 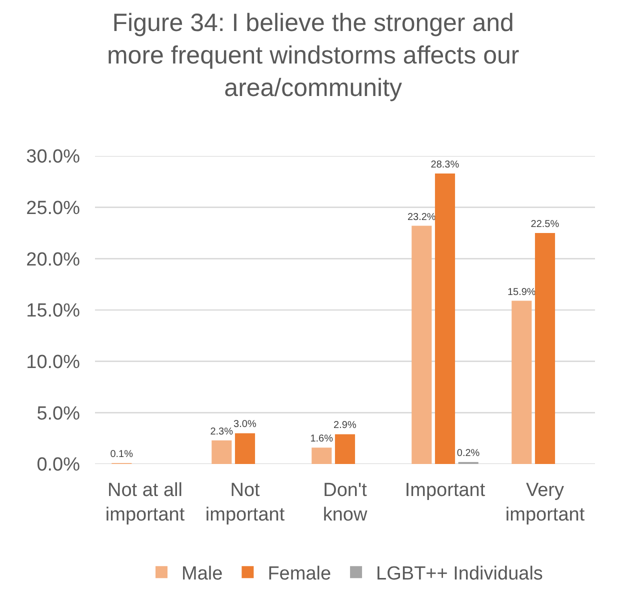 I want to click on legend-label: LGBT++ Individuals, so click(x=459, y=574).